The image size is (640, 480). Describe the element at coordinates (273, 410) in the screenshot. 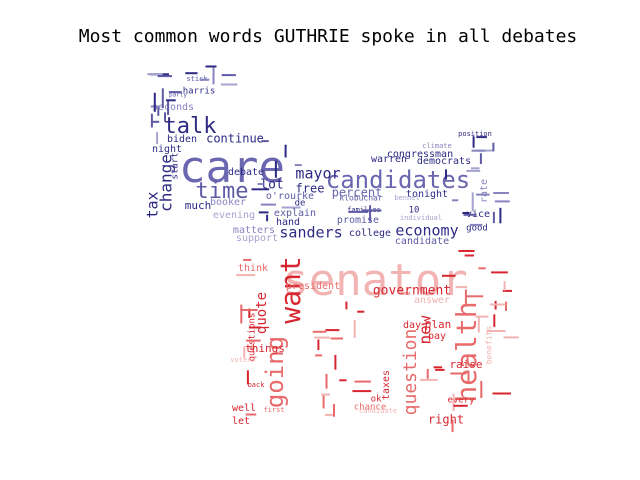

I see `cloud-word: first` at that location.